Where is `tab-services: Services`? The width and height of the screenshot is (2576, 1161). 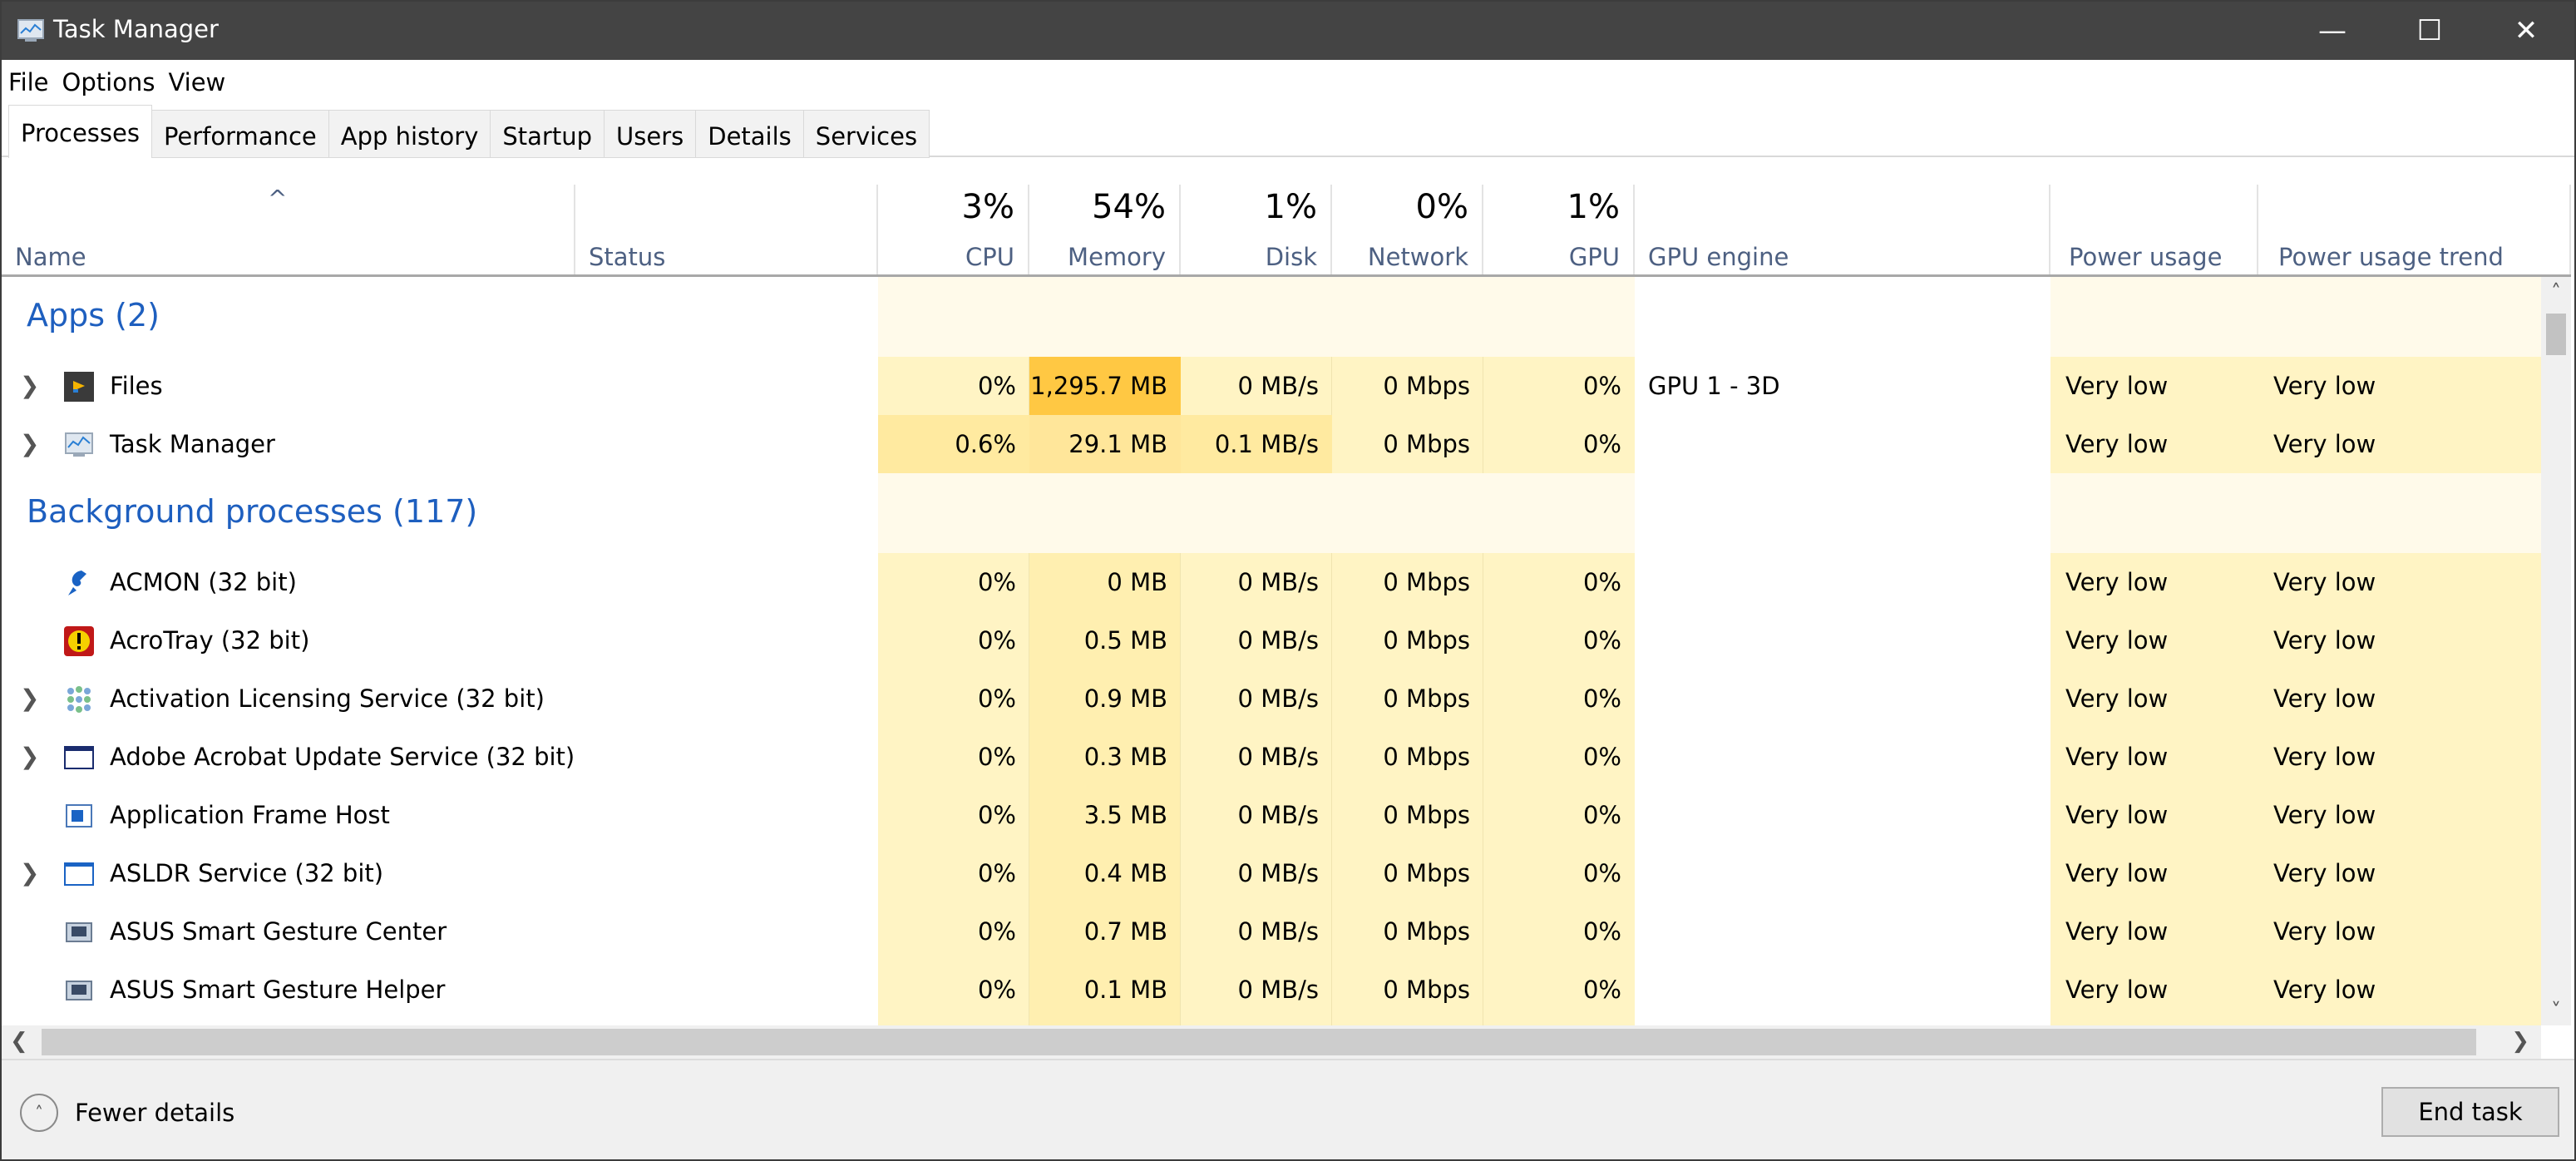 tab-services: Services is located at coordinates (866, 134).